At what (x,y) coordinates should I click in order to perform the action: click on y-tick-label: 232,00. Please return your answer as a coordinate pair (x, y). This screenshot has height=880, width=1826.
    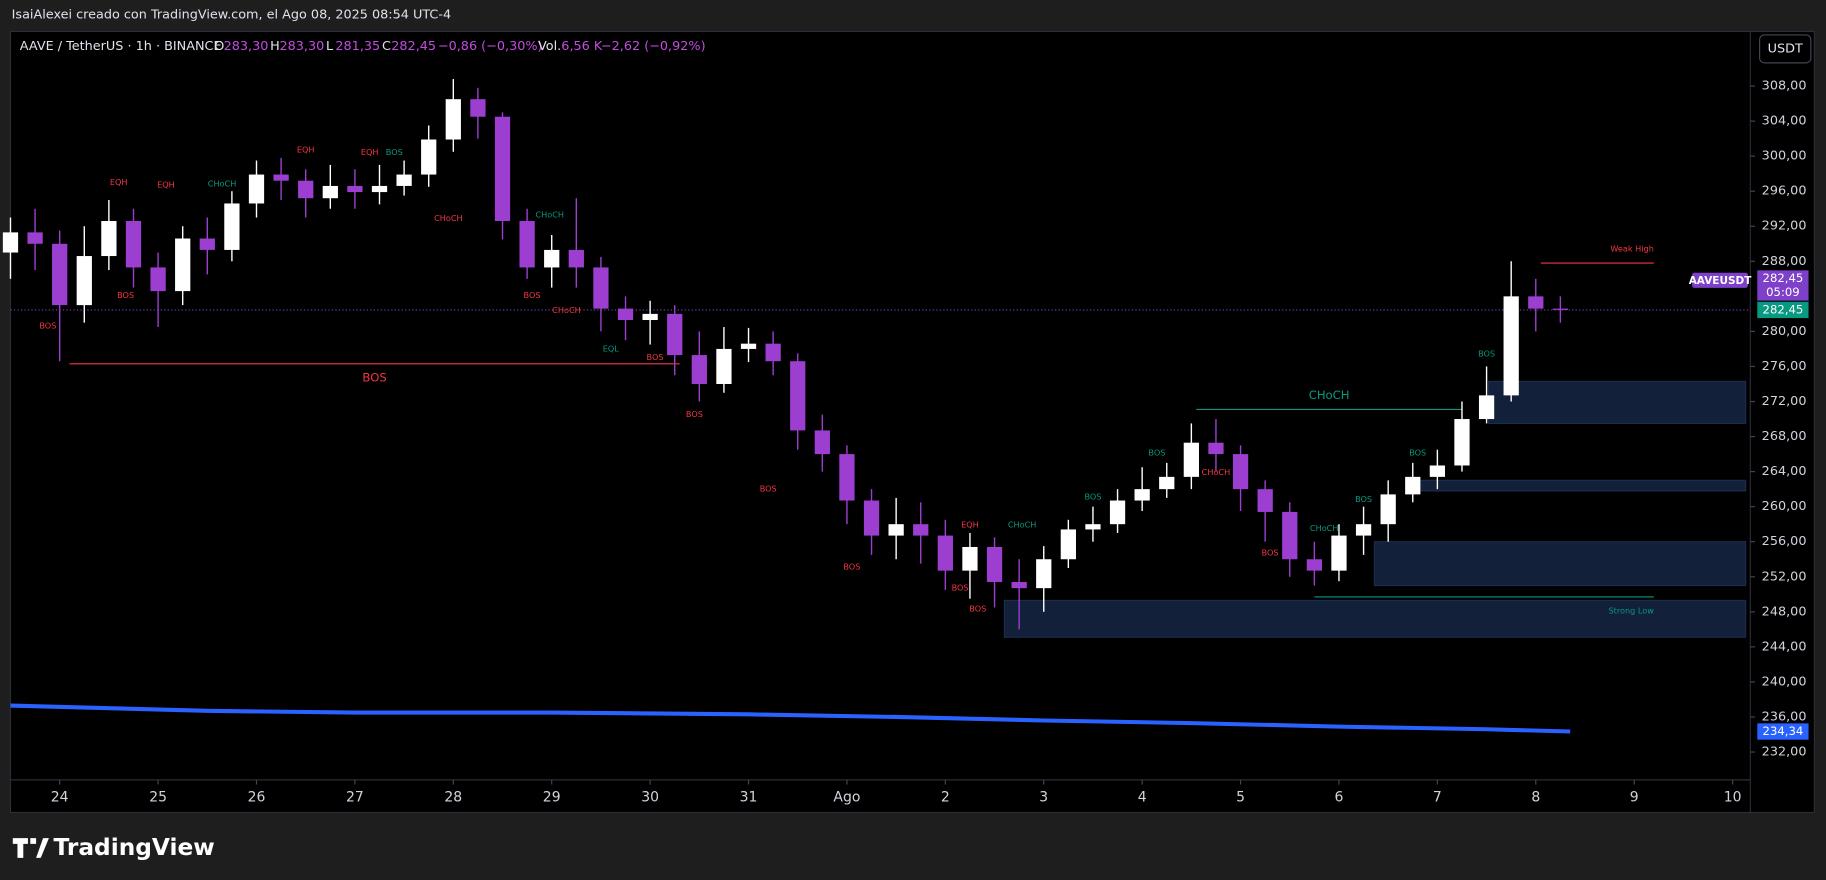
    Looking at the image, I should click on (1784, 752).